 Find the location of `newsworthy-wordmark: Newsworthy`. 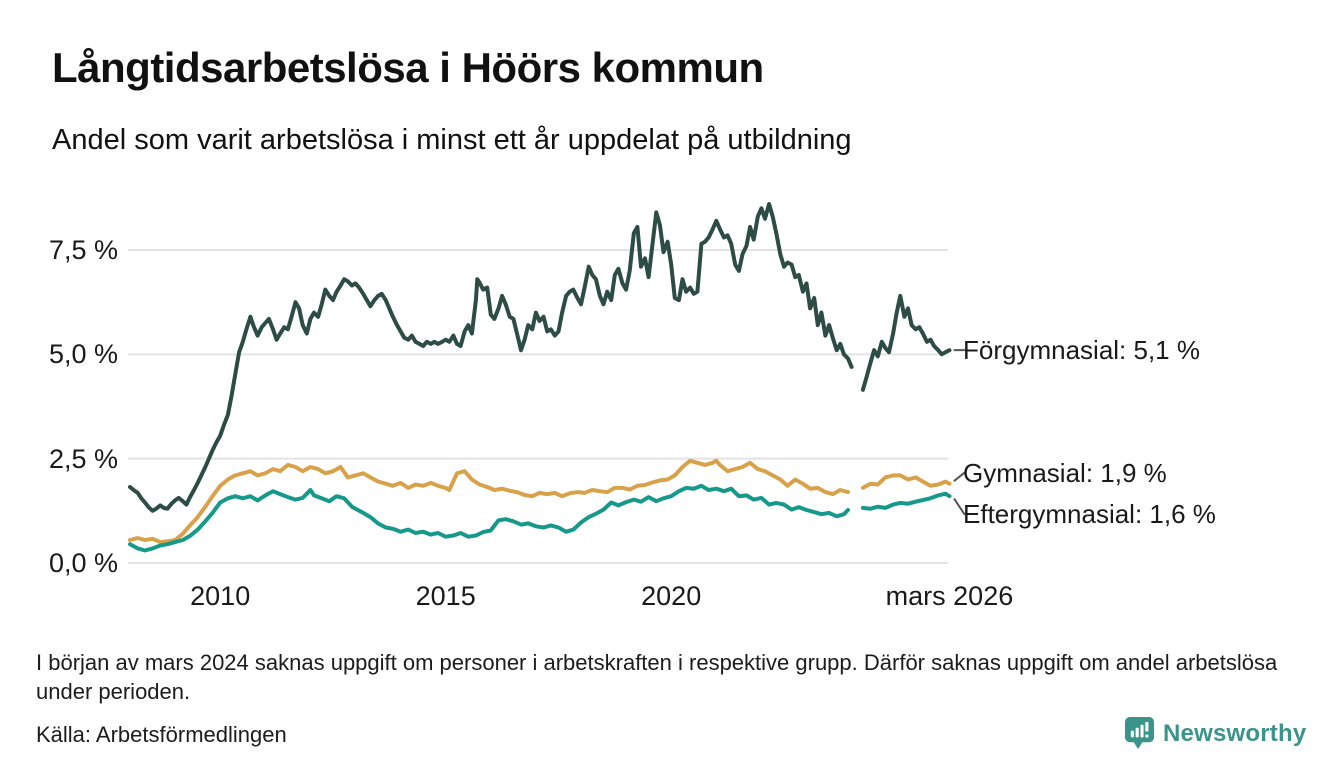

newsworthy-wordmark: Newsworthy is located at coordinates (1235, 733).